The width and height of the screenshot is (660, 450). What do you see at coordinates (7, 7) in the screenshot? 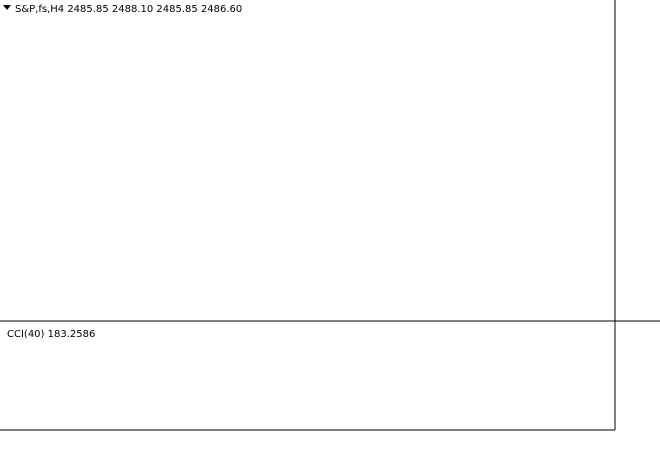
I see `menu-triangle` at bounding box center [7, 7].